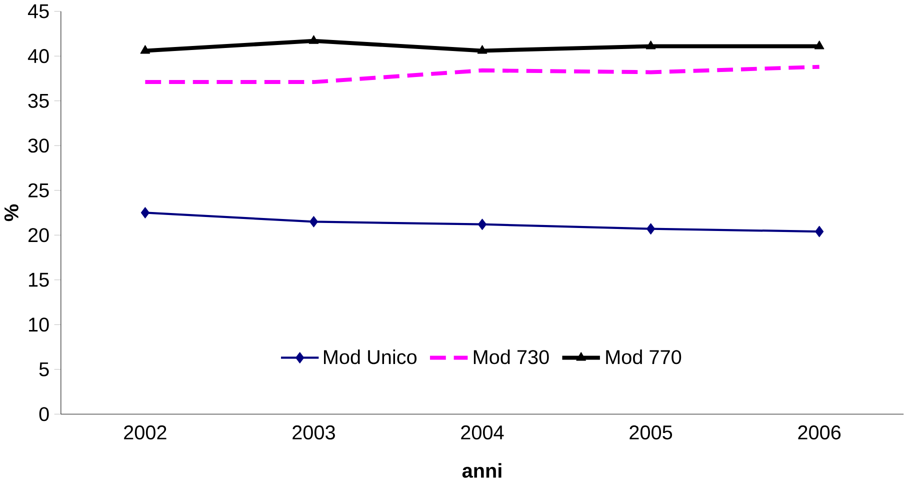  What do you see at coordinates (44, 369) in the screenshot?
I see `y-tick-label: 5` at bounding box center [44, 369].